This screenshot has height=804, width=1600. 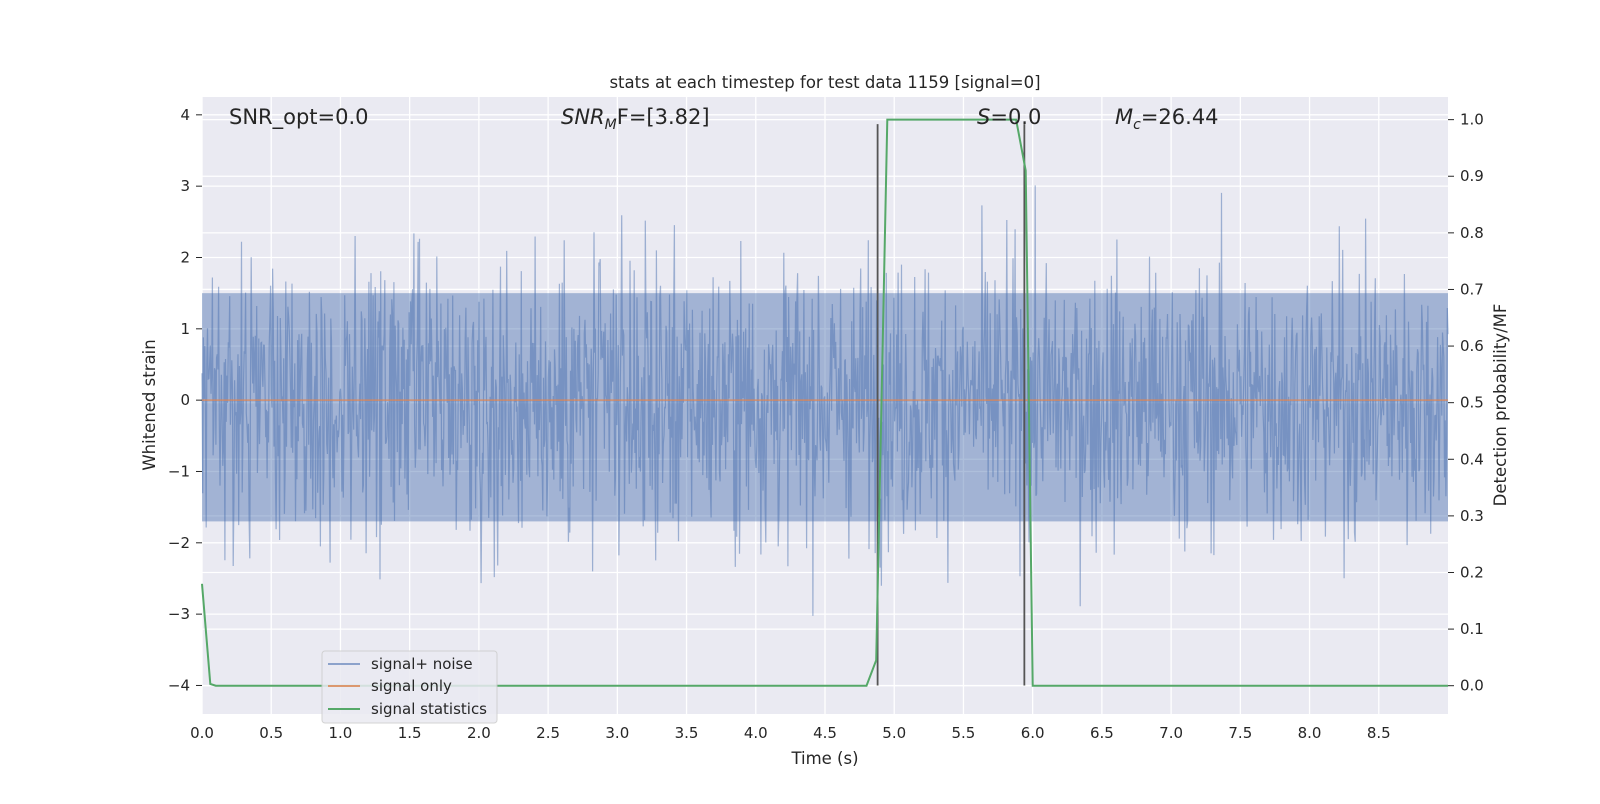 I want to click on x-tick-label: 2.5, so click(x=548, y=733).